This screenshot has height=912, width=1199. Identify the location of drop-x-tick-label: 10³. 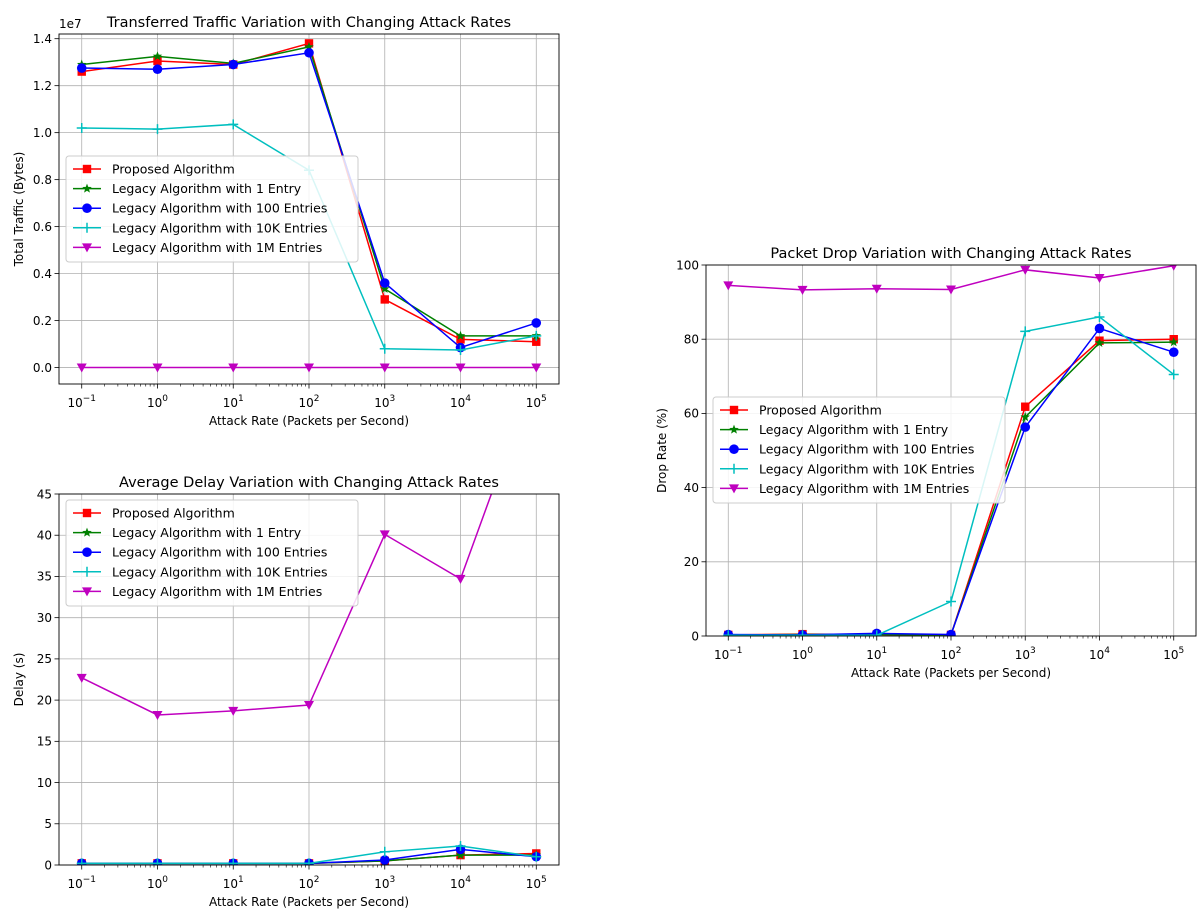
(1025, 654).